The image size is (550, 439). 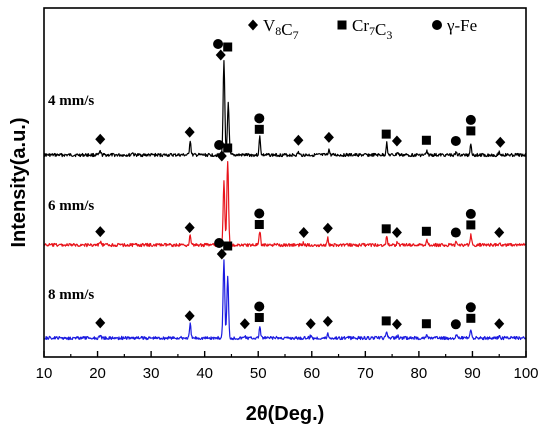 What do you see at coordinates (204, 373) in the screenshot?
I see `x-tick-label: 40` at bounding box center [204, 373].